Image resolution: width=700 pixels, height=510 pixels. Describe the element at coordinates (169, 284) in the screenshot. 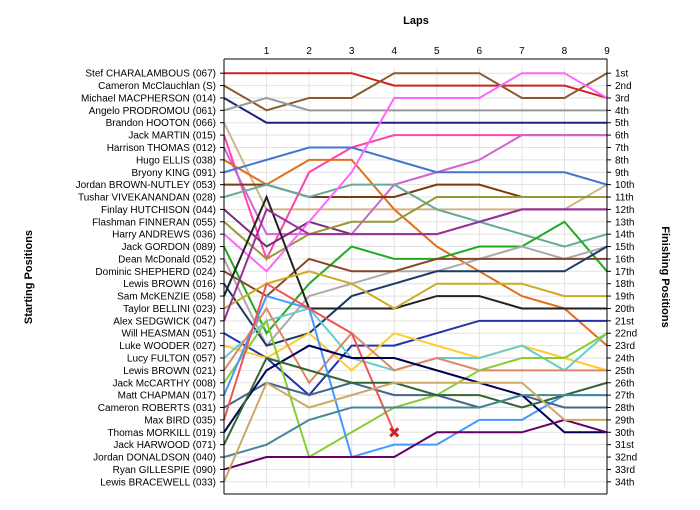

I see `starting-position-label: Lewis BROWN (016)` at that location.